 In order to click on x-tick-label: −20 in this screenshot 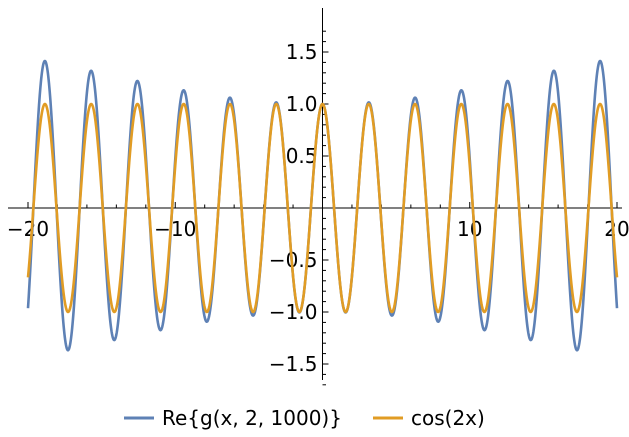, I will do `click(28, 229)`.